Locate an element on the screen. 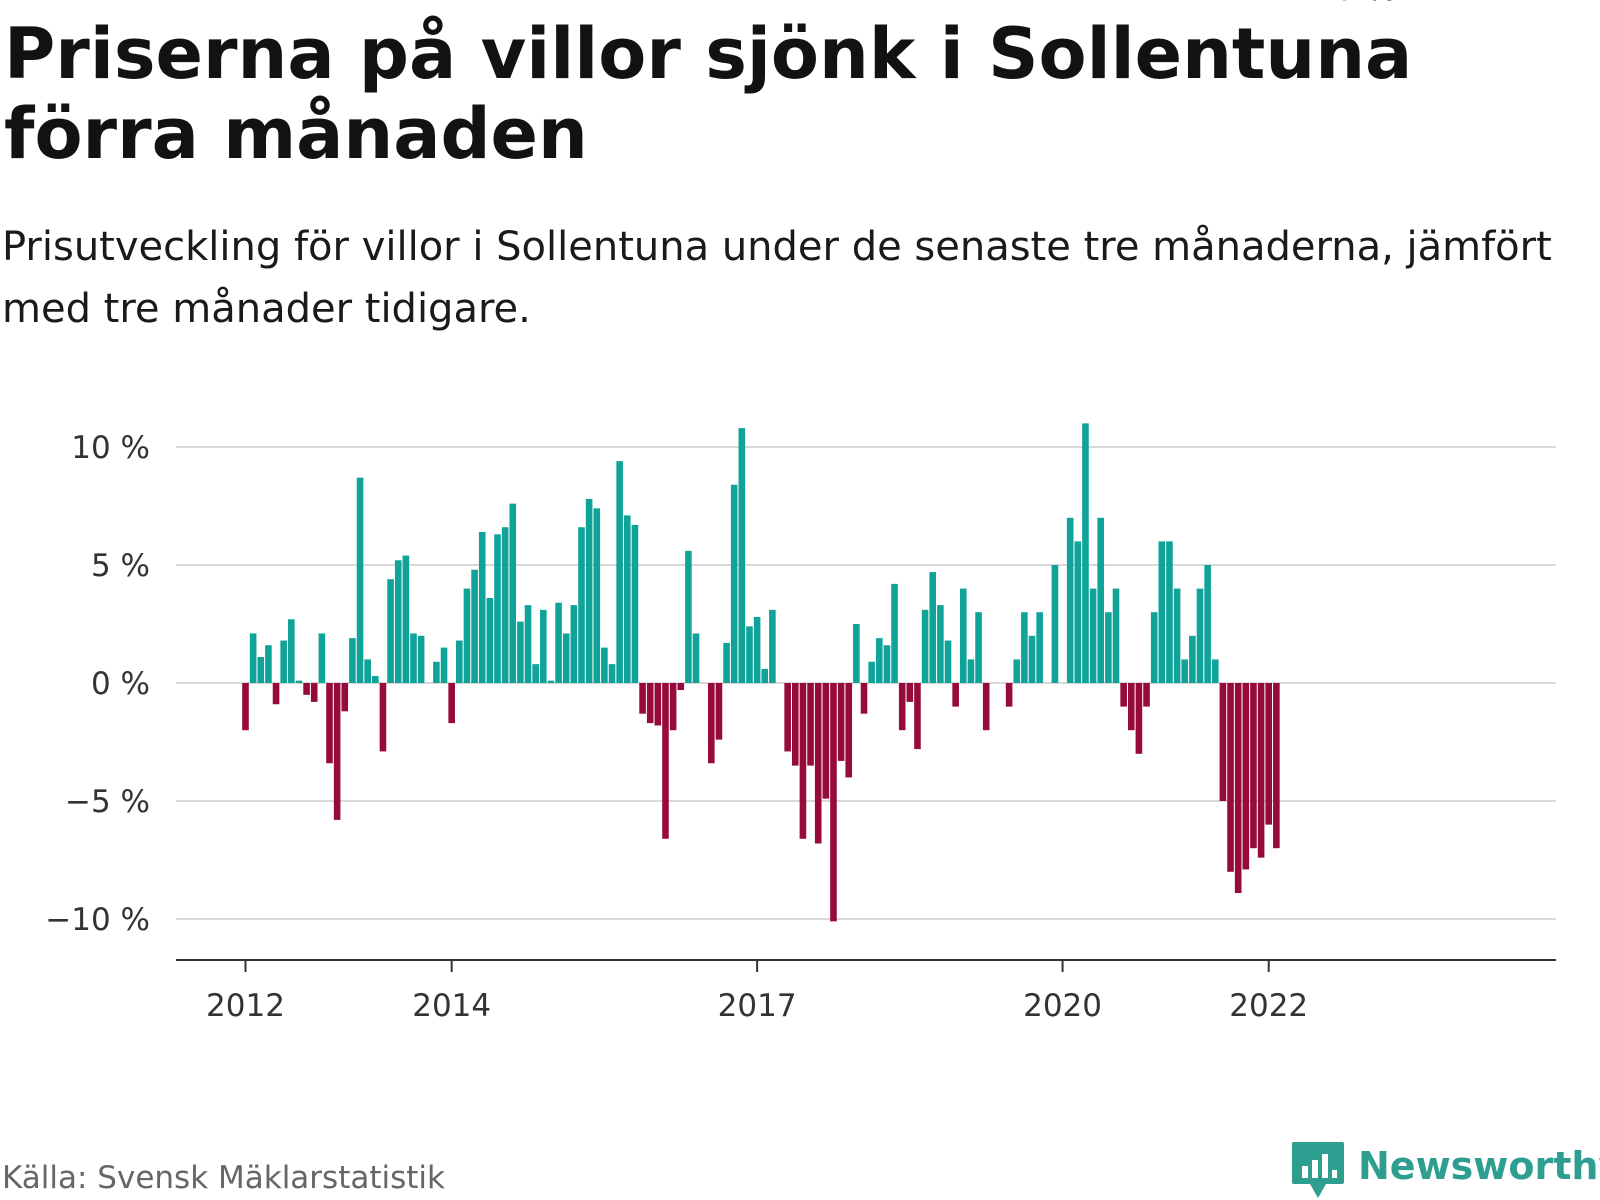  y-tick-label: 5 % is located at coordinates (120, 566).